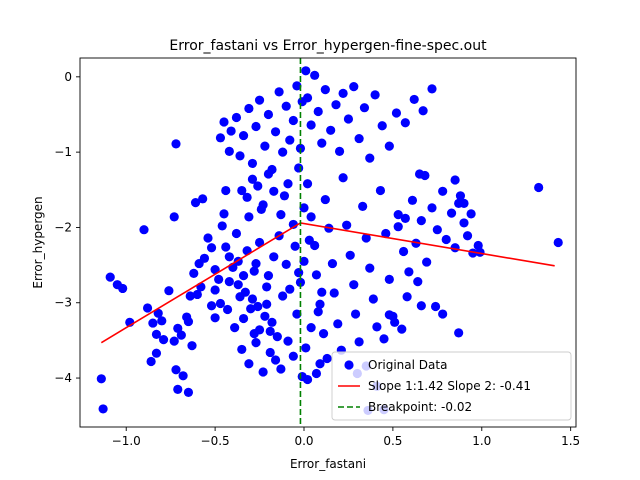 The image size is (640, 480). I want to click on x-tick-label: 1.0, so click(481, 441).